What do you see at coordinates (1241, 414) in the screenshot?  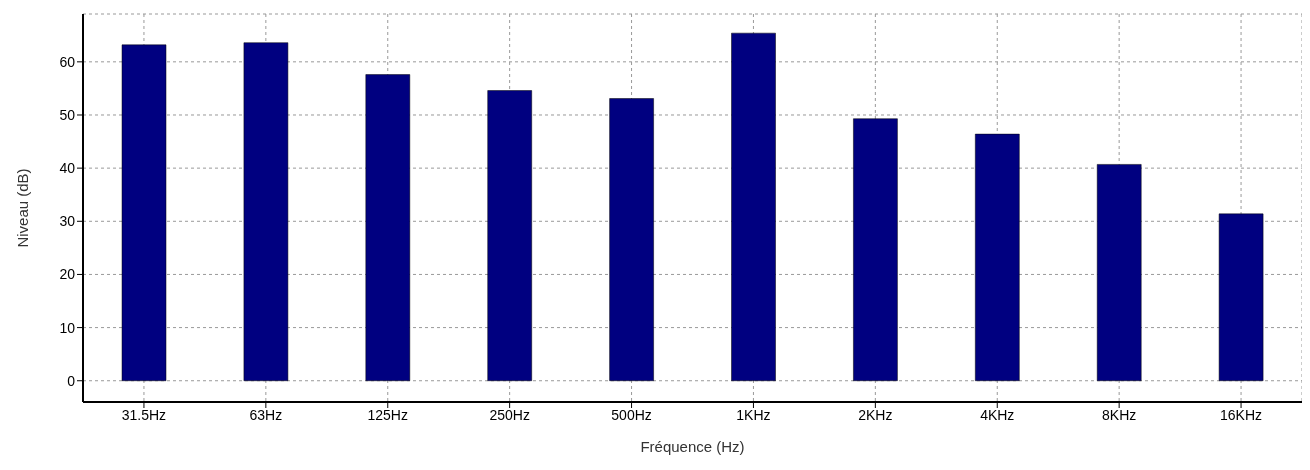 I see `x-tick-label: 16KHz` at bounding box center [1241, 414].